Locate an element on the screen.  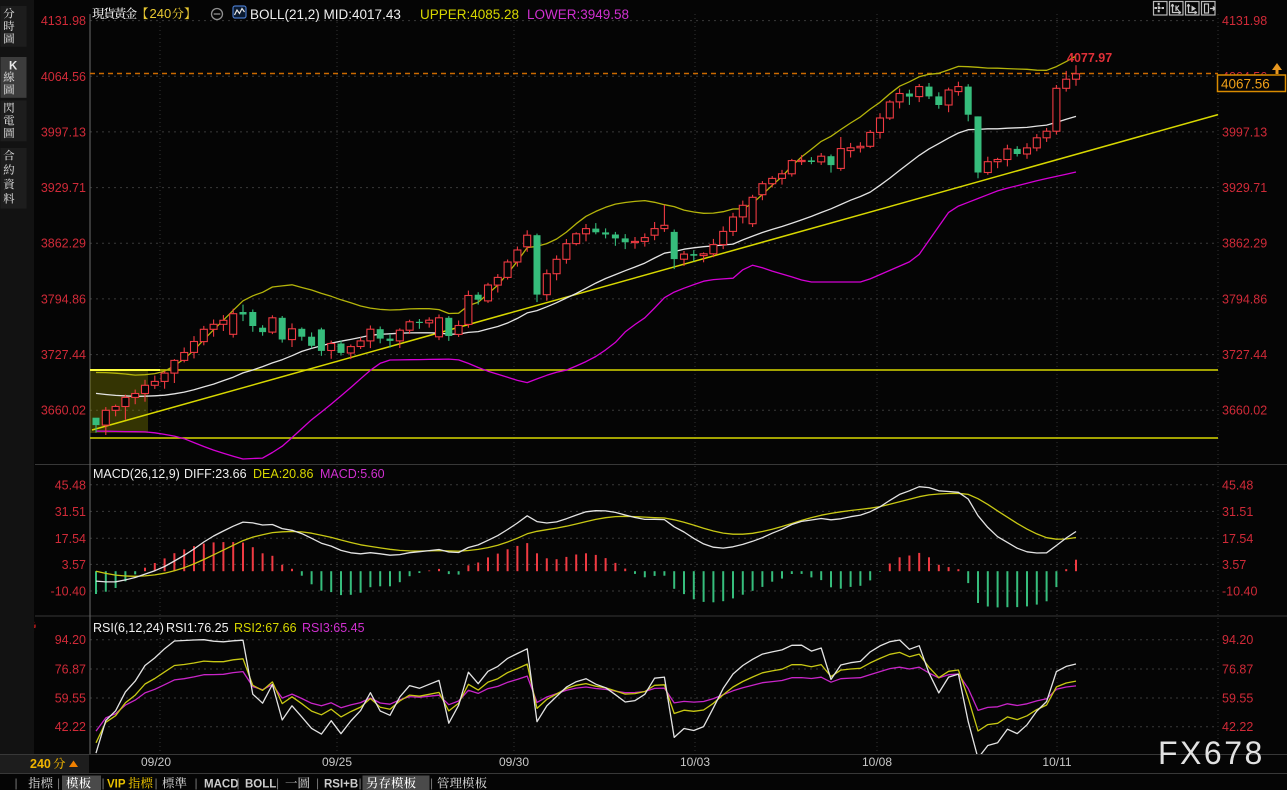
svg-text: RSI1:76.25 is located at coordinates (197, 628).